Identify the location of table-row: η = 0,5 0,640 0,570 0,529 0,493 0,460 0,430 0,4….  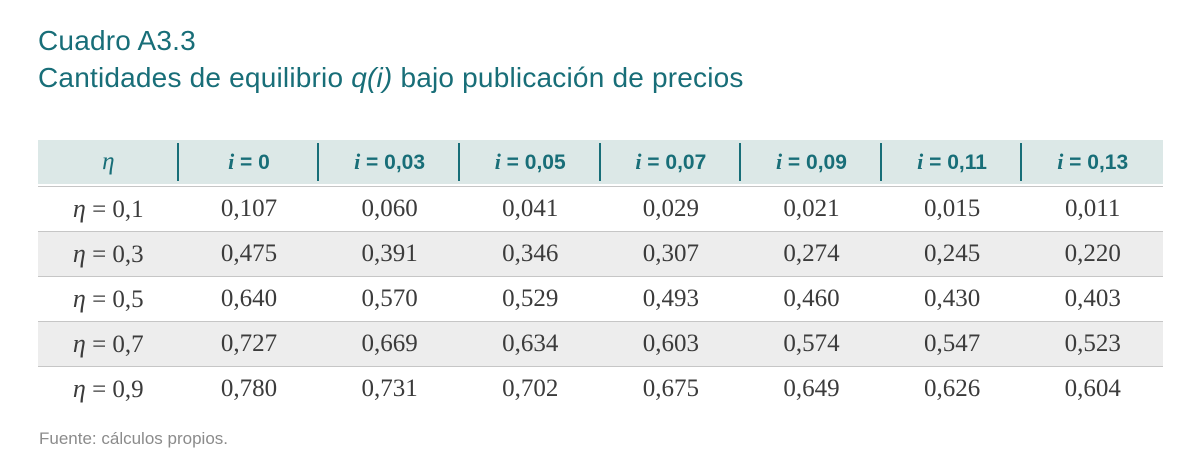
(600, 298).